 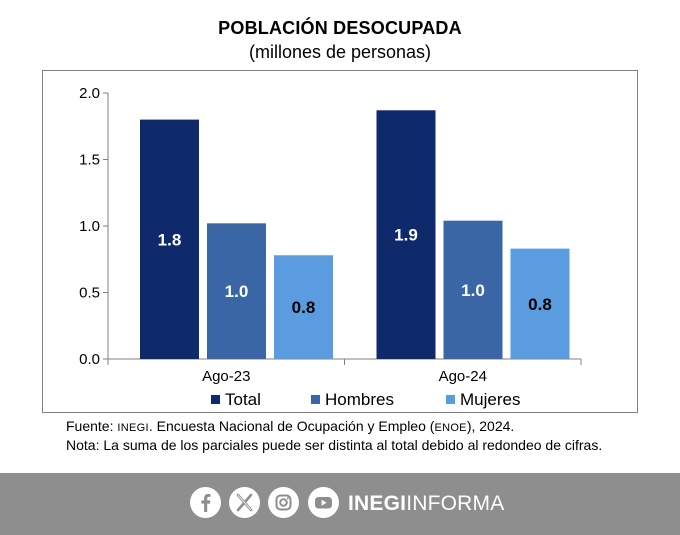 What do you see at coordinates (455, 503) in the screenshot?
I see `brand-light: INFORMA` at bounding box center [455, 503].